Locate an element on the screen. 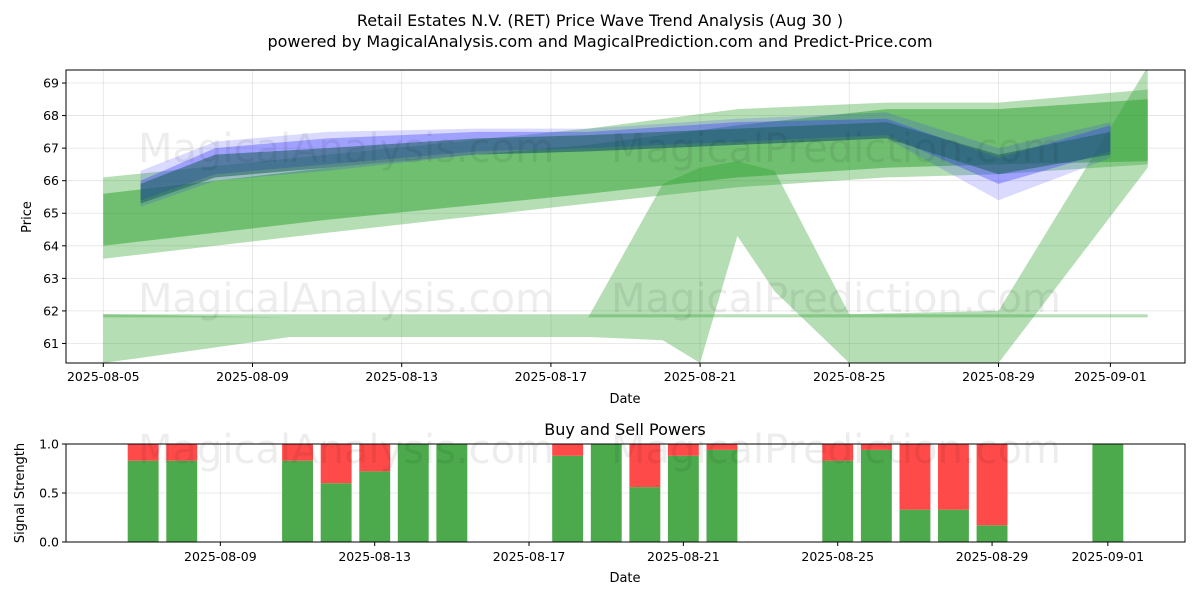 The width and height of the screenshot is (1200, 600). price-y-axis-label: Price is located at coordinates (27, 217).